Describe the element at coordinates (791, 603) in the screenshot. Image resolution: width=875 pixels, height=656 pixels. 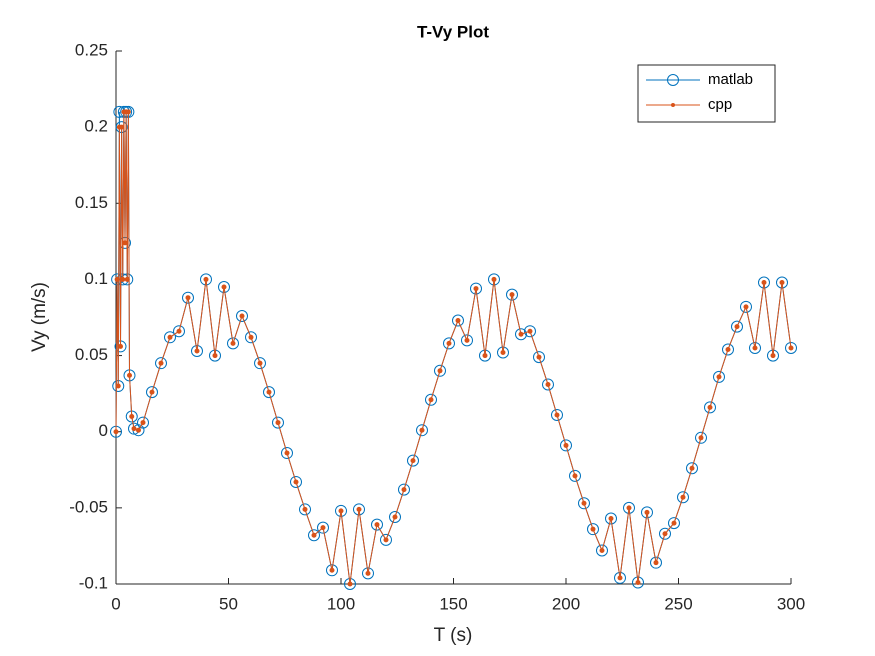
I see `x-tick-label: 300` at that location.